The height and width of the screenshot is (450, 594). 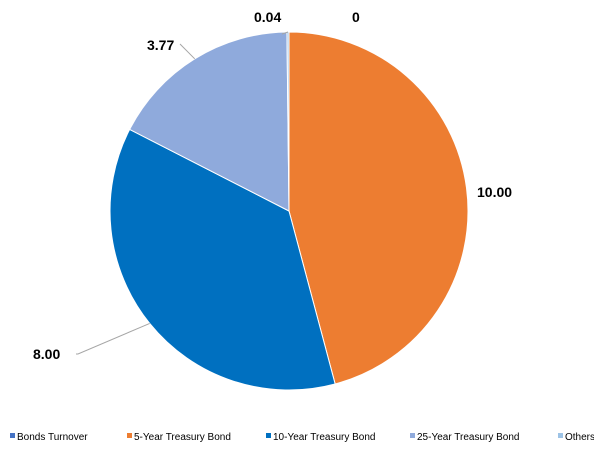 I want to click on pie-slice-25-year-treasury-bond, so click(x=209, y=121).